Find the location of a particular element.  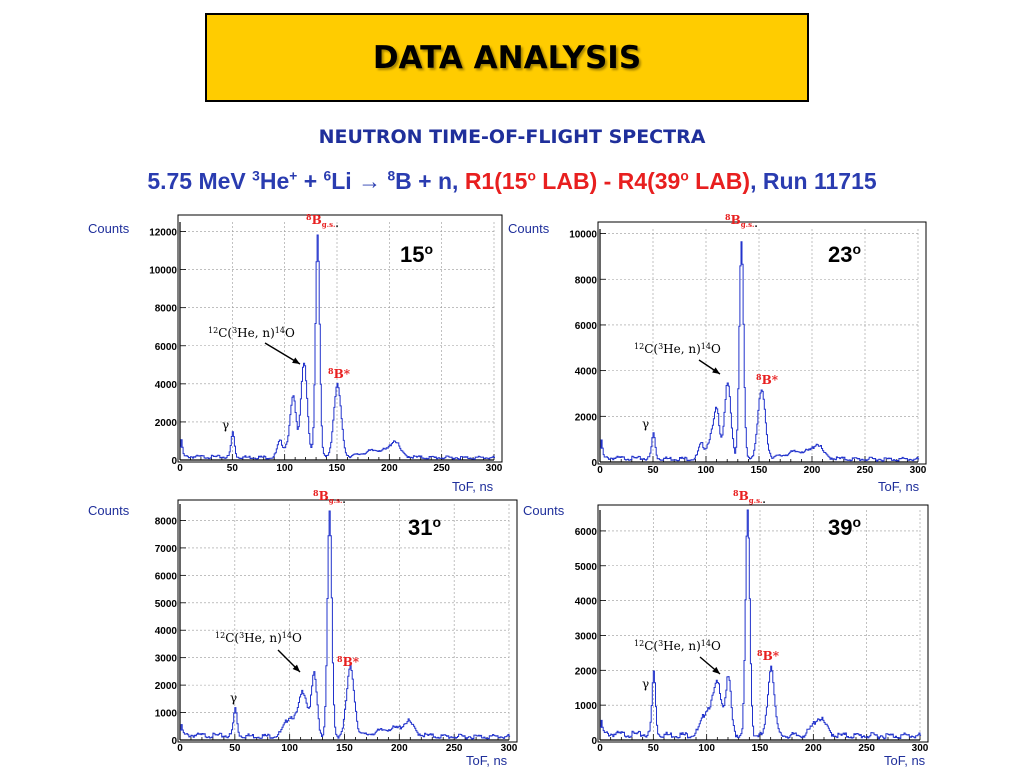

slide-subtitle: NEUTRON TIME-OF-FLIGHT SPECTRA is located at coordinates (512, 137).